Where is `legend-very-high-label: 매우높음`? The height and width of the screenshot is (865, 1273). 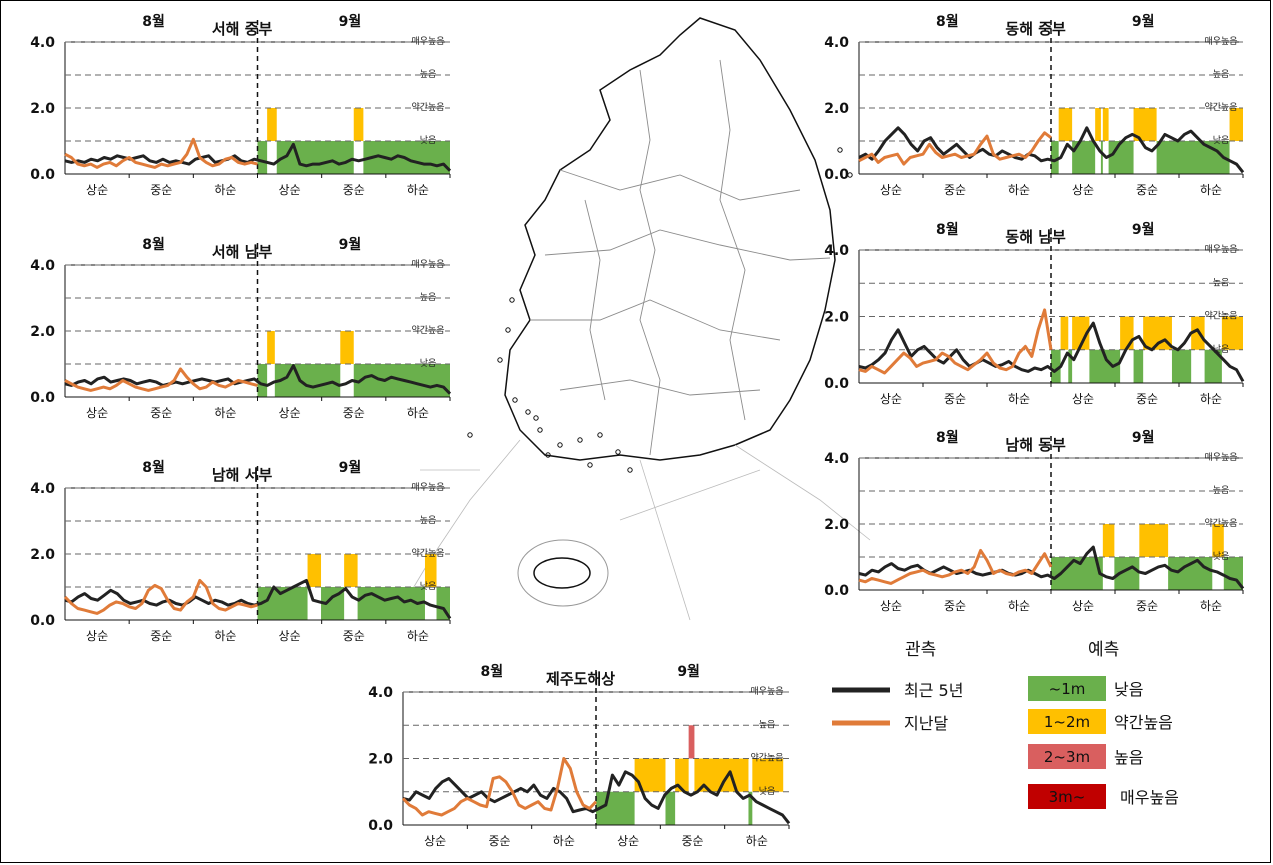
legend-very-high-label: 매우높음 is located at coordinates (1149, 797).